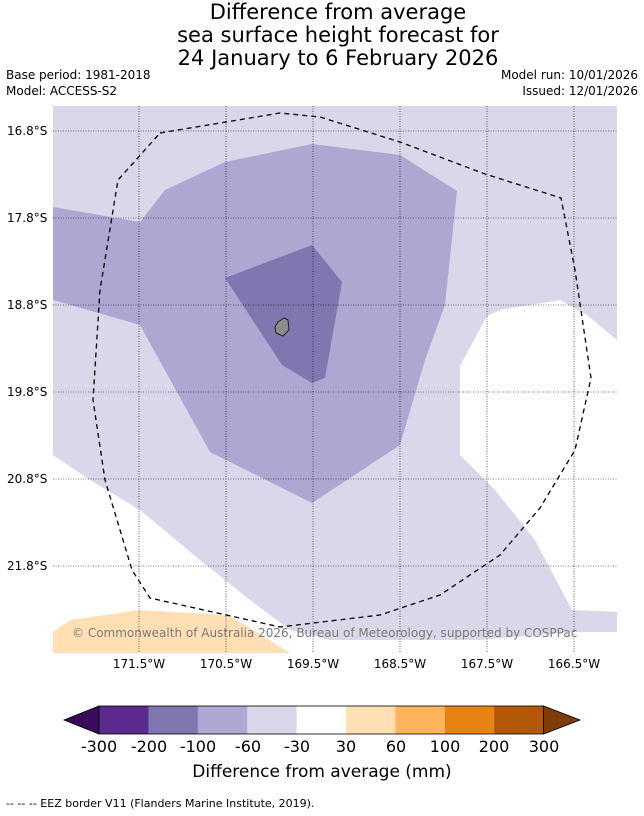  I want to click on lat-tick-label: 19.8°S, so click(27, 392).